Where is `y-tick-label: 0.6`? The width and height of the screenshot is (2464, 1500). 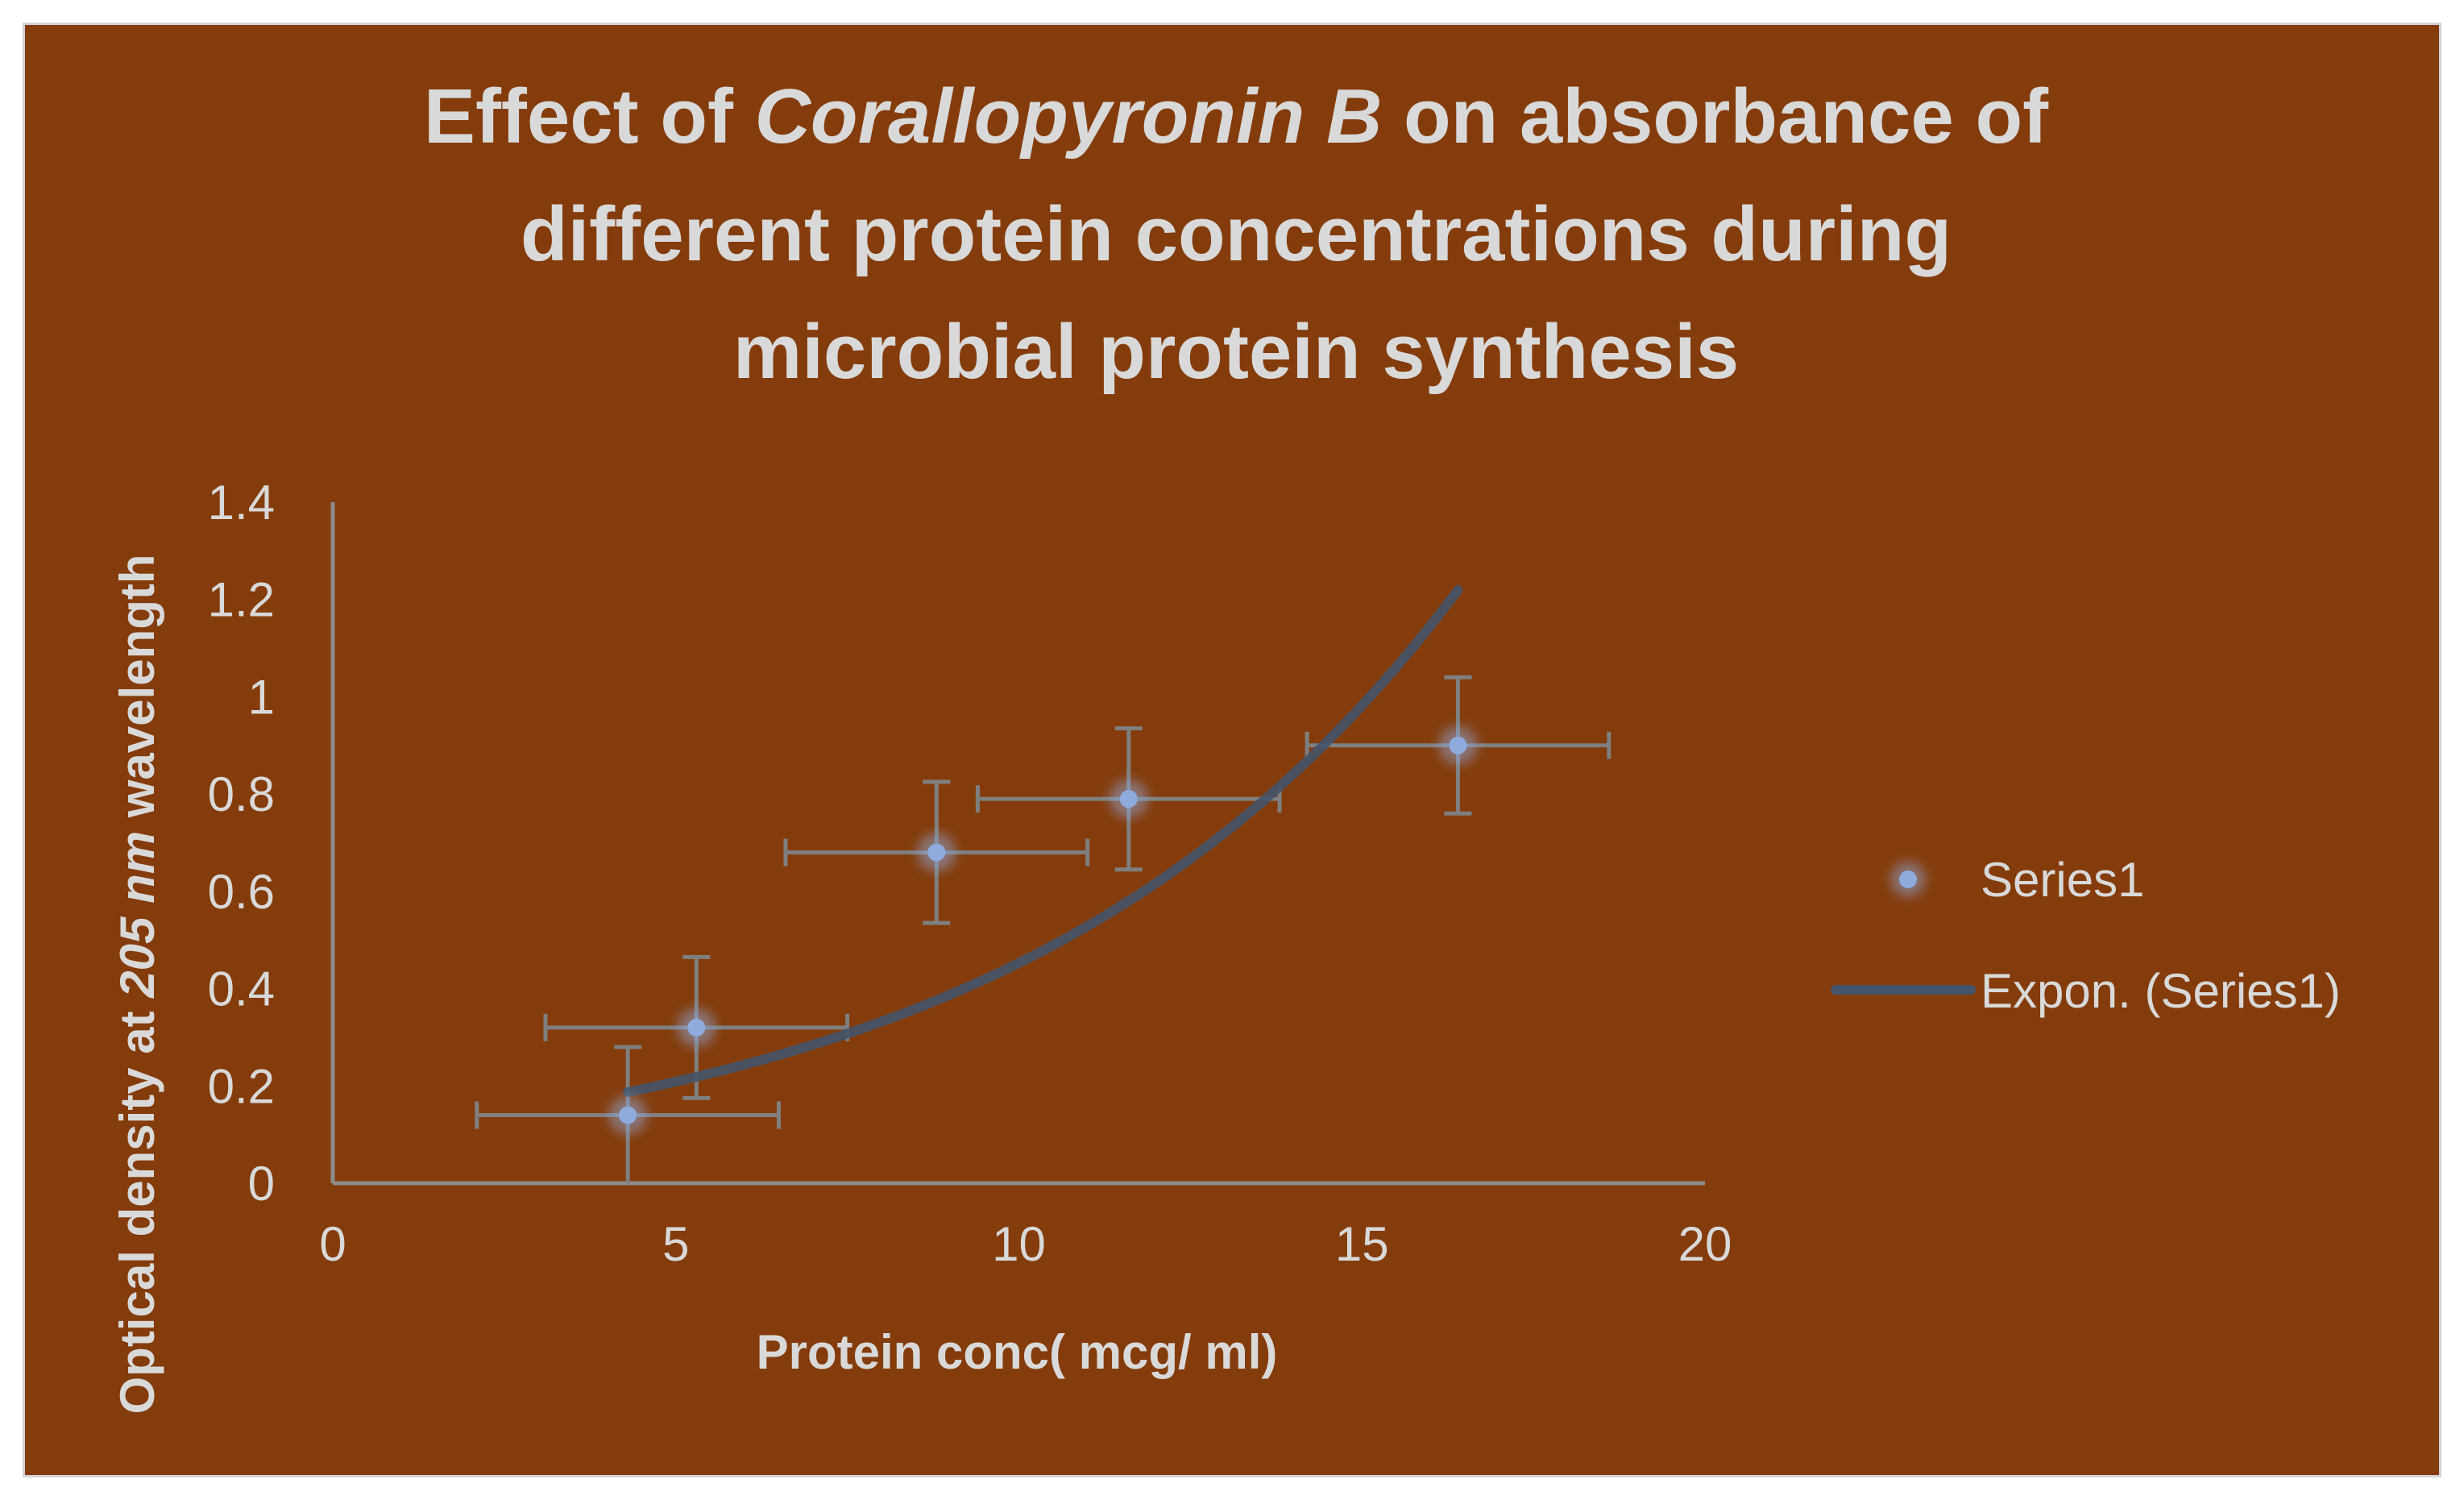 y-tick-label: 0.6 is located at coordinates (241, 892).